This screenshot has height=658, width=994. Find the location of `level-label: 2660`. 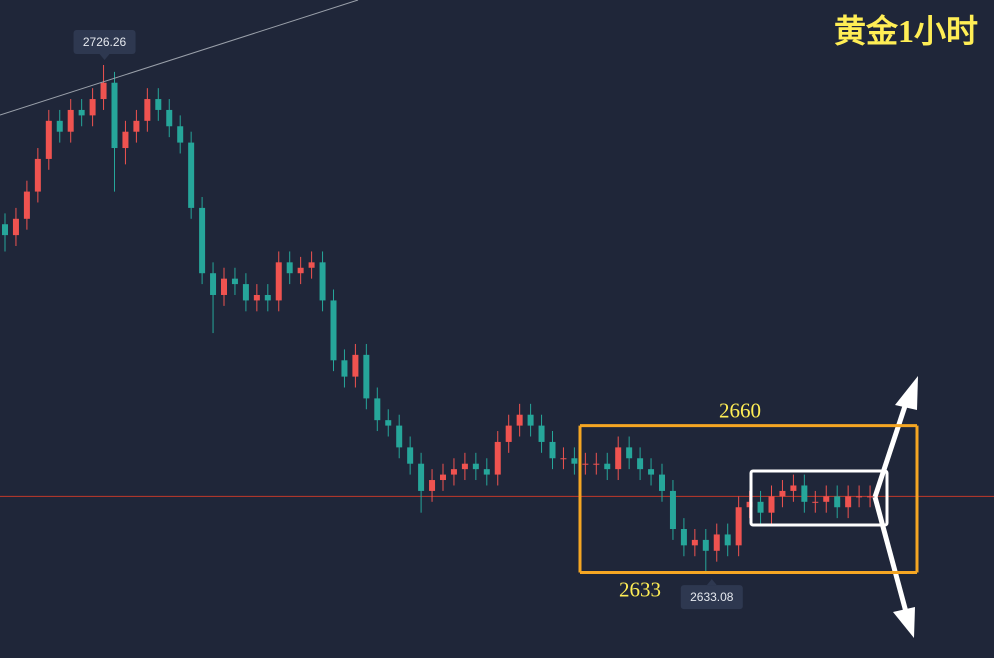

level-label: 2660 is located at coordinates (740, 411).